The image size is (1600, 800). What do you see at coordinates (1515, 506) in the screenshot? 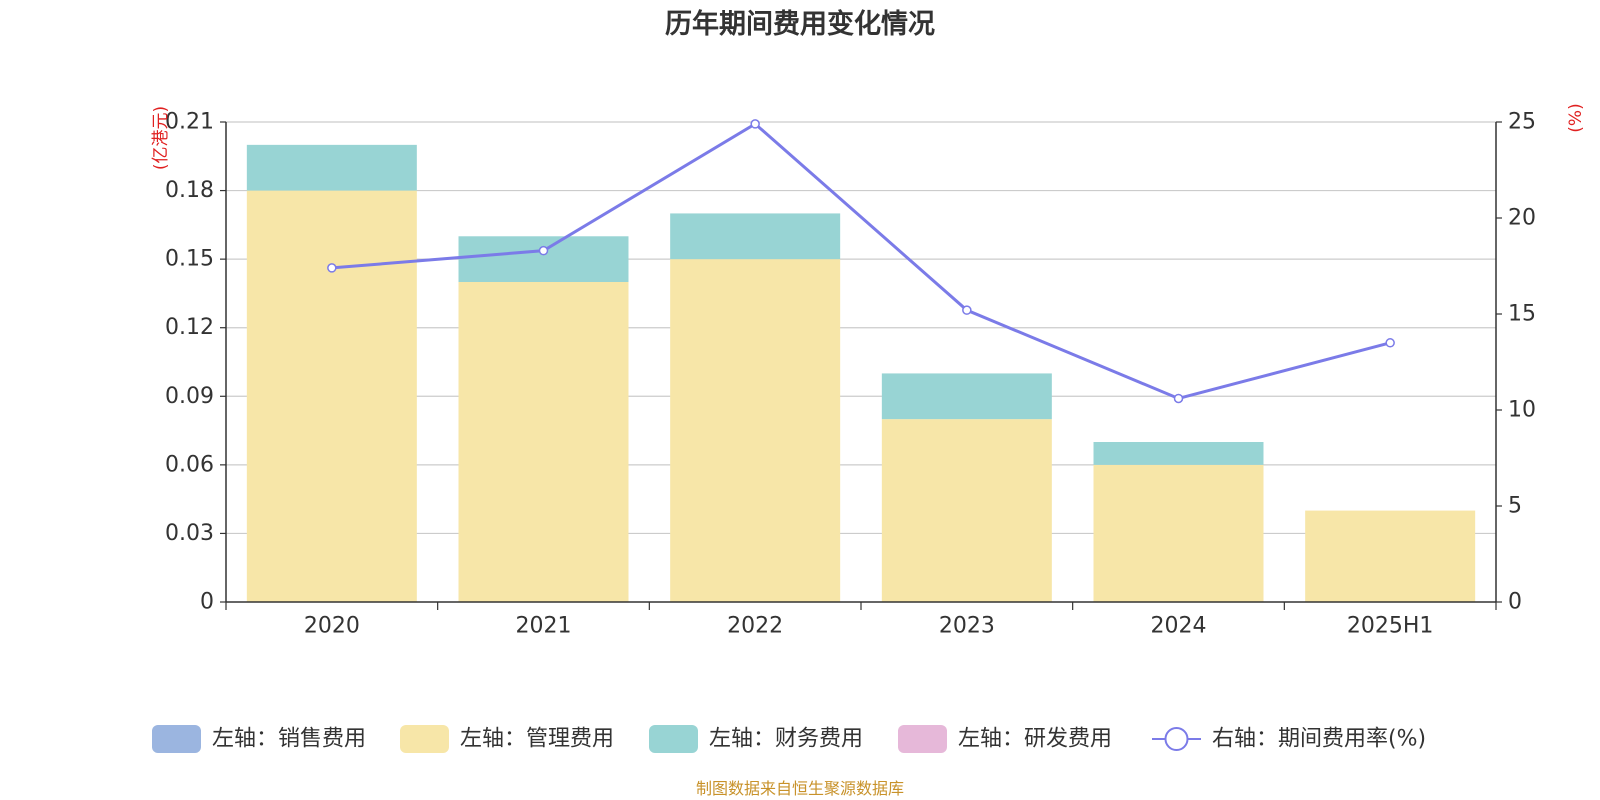
I see `right-tick-label: 5` at bounding box center [1515, 506].